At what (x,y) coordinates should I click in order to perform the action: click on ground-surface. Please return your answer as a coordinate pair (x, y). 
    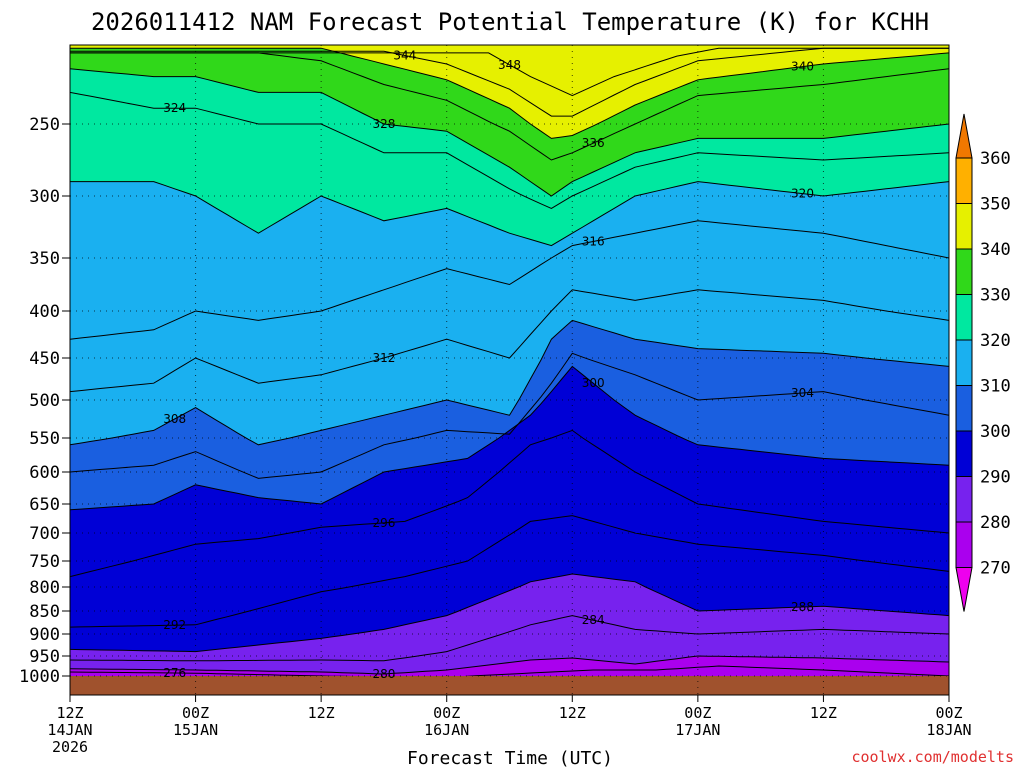
    Looking at the image, I should click on (509, 685).